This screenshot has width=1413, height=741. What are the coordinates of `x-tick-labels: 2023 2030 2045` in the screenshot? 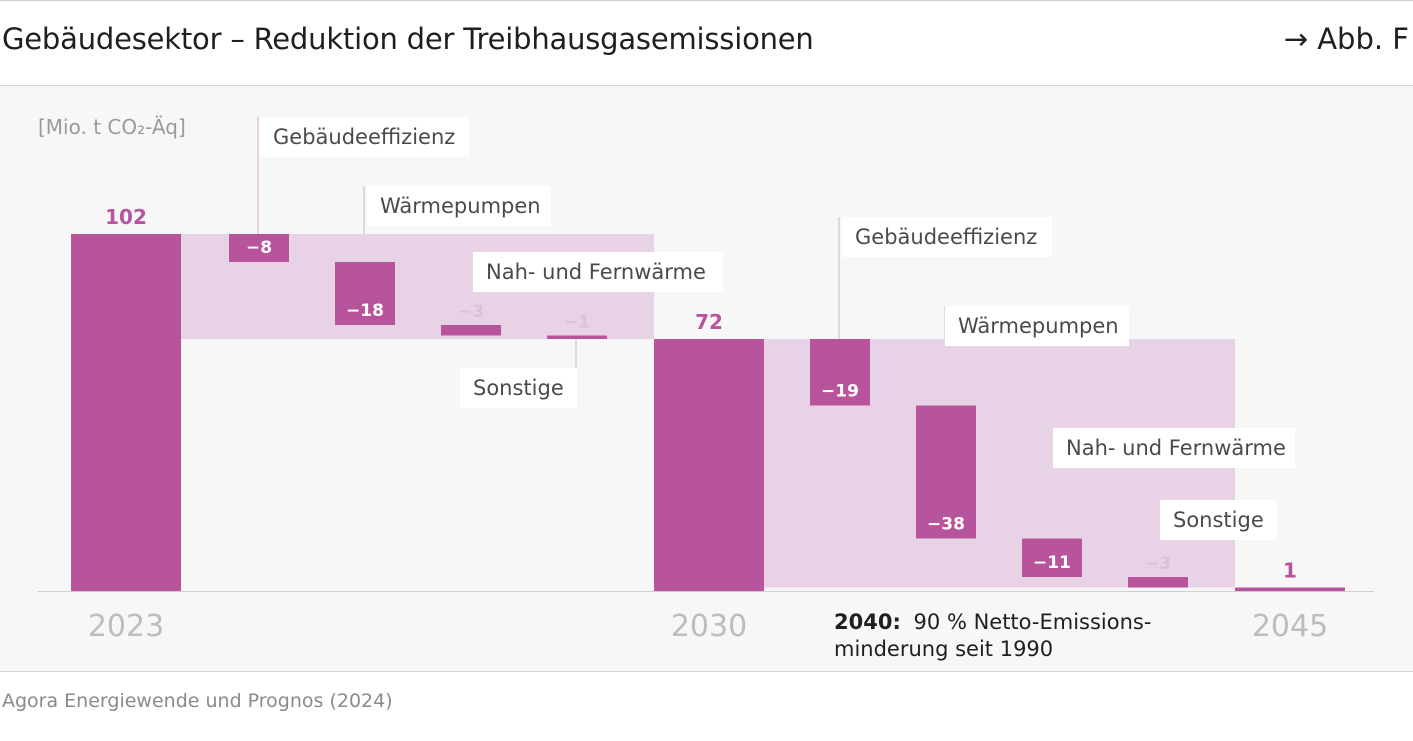 It's located at (708, 626).